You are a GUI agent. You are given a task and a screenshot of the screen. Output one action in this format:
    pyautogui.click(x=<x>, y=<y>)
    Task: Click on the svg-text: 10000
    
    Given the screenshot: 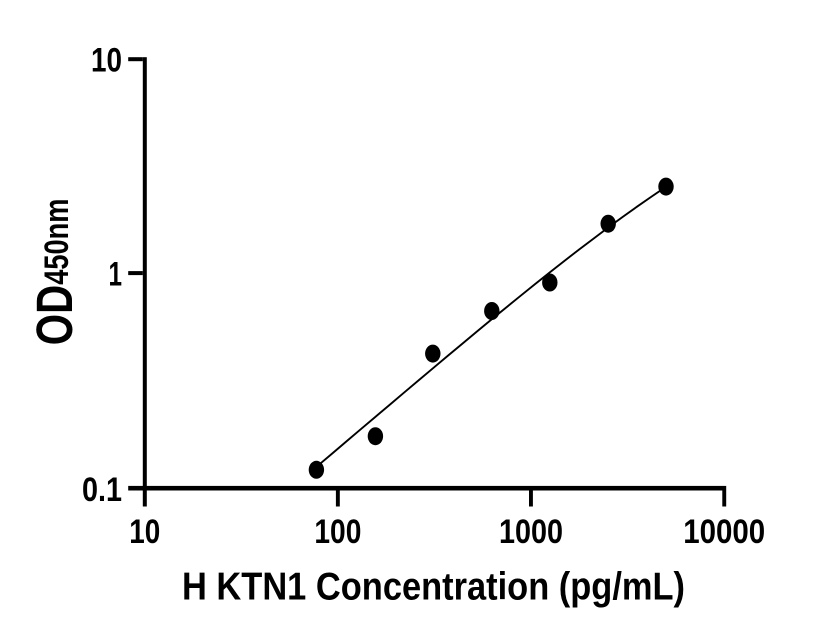 What is the action you would take?
    pyautogui.click(x=724, y=532)
    